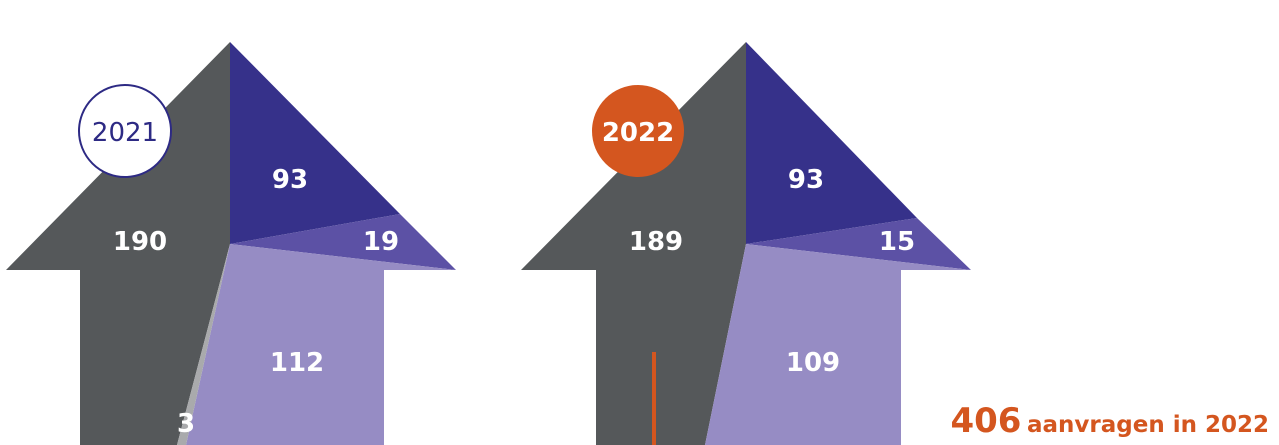  I want to click on label-2021-1: 190, so click(140, 242).